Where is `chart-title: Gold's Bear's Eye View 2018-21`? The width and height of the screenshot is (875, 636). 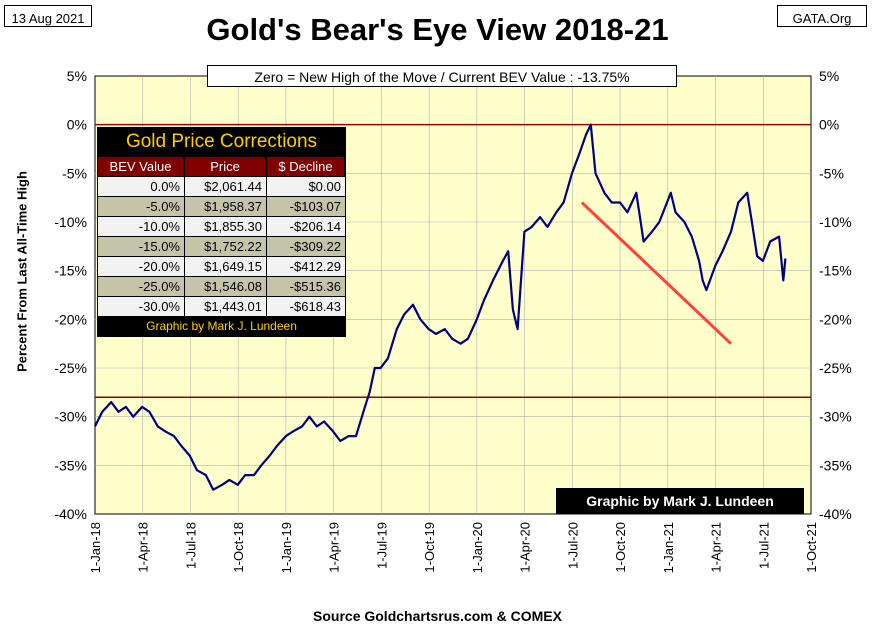 chart-title: Gold's Bear's Eye View 2018-21 is located at coordinates (437, 29).